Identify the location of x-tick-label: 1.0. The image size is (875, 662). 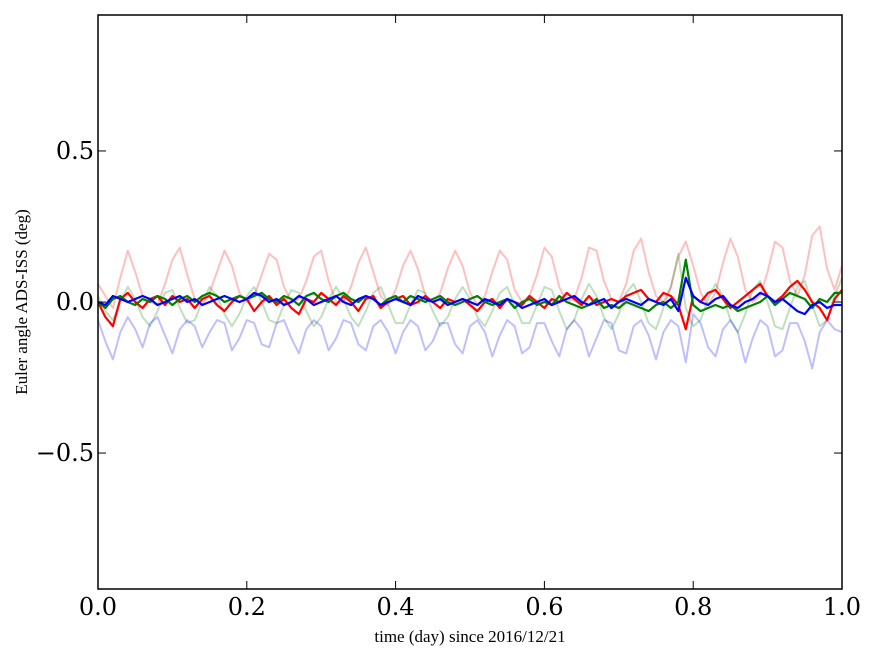
(842, 607).